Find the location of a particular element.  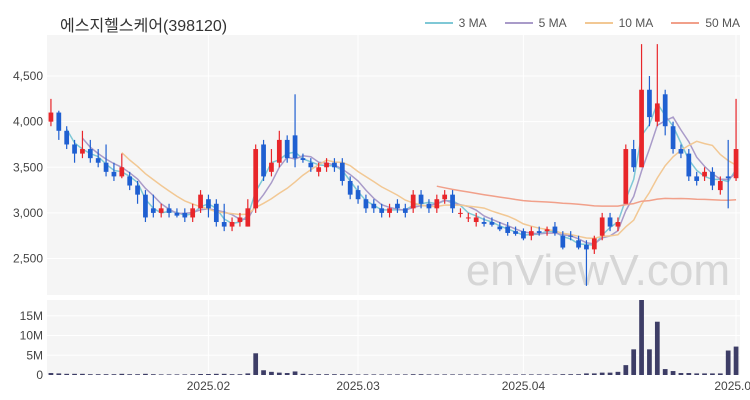

legend-item: 50 MA is located at coordinates (705, 23).